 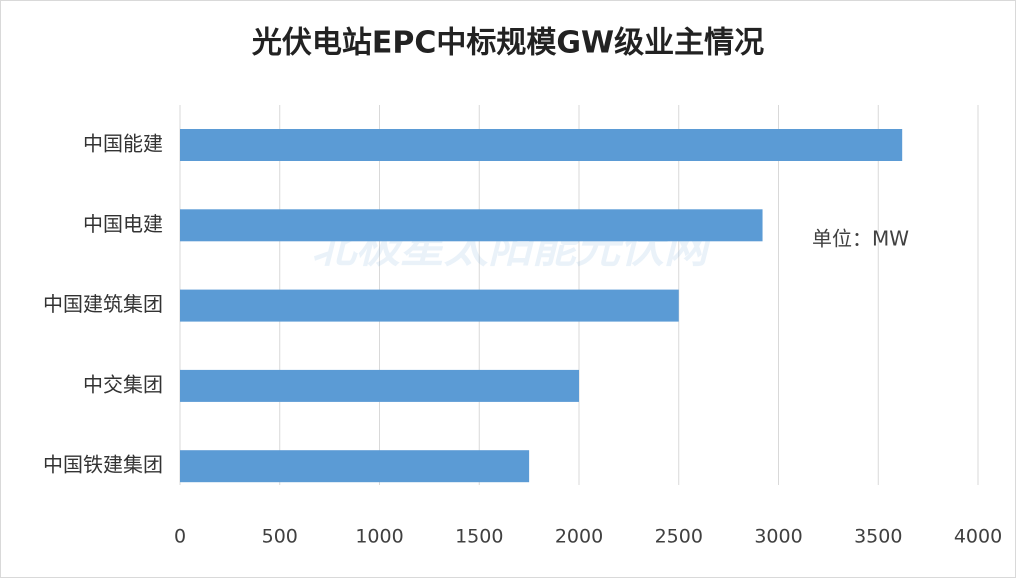 I want to click on unit-annotation: 单位：MW, so click(x=860, y=239).